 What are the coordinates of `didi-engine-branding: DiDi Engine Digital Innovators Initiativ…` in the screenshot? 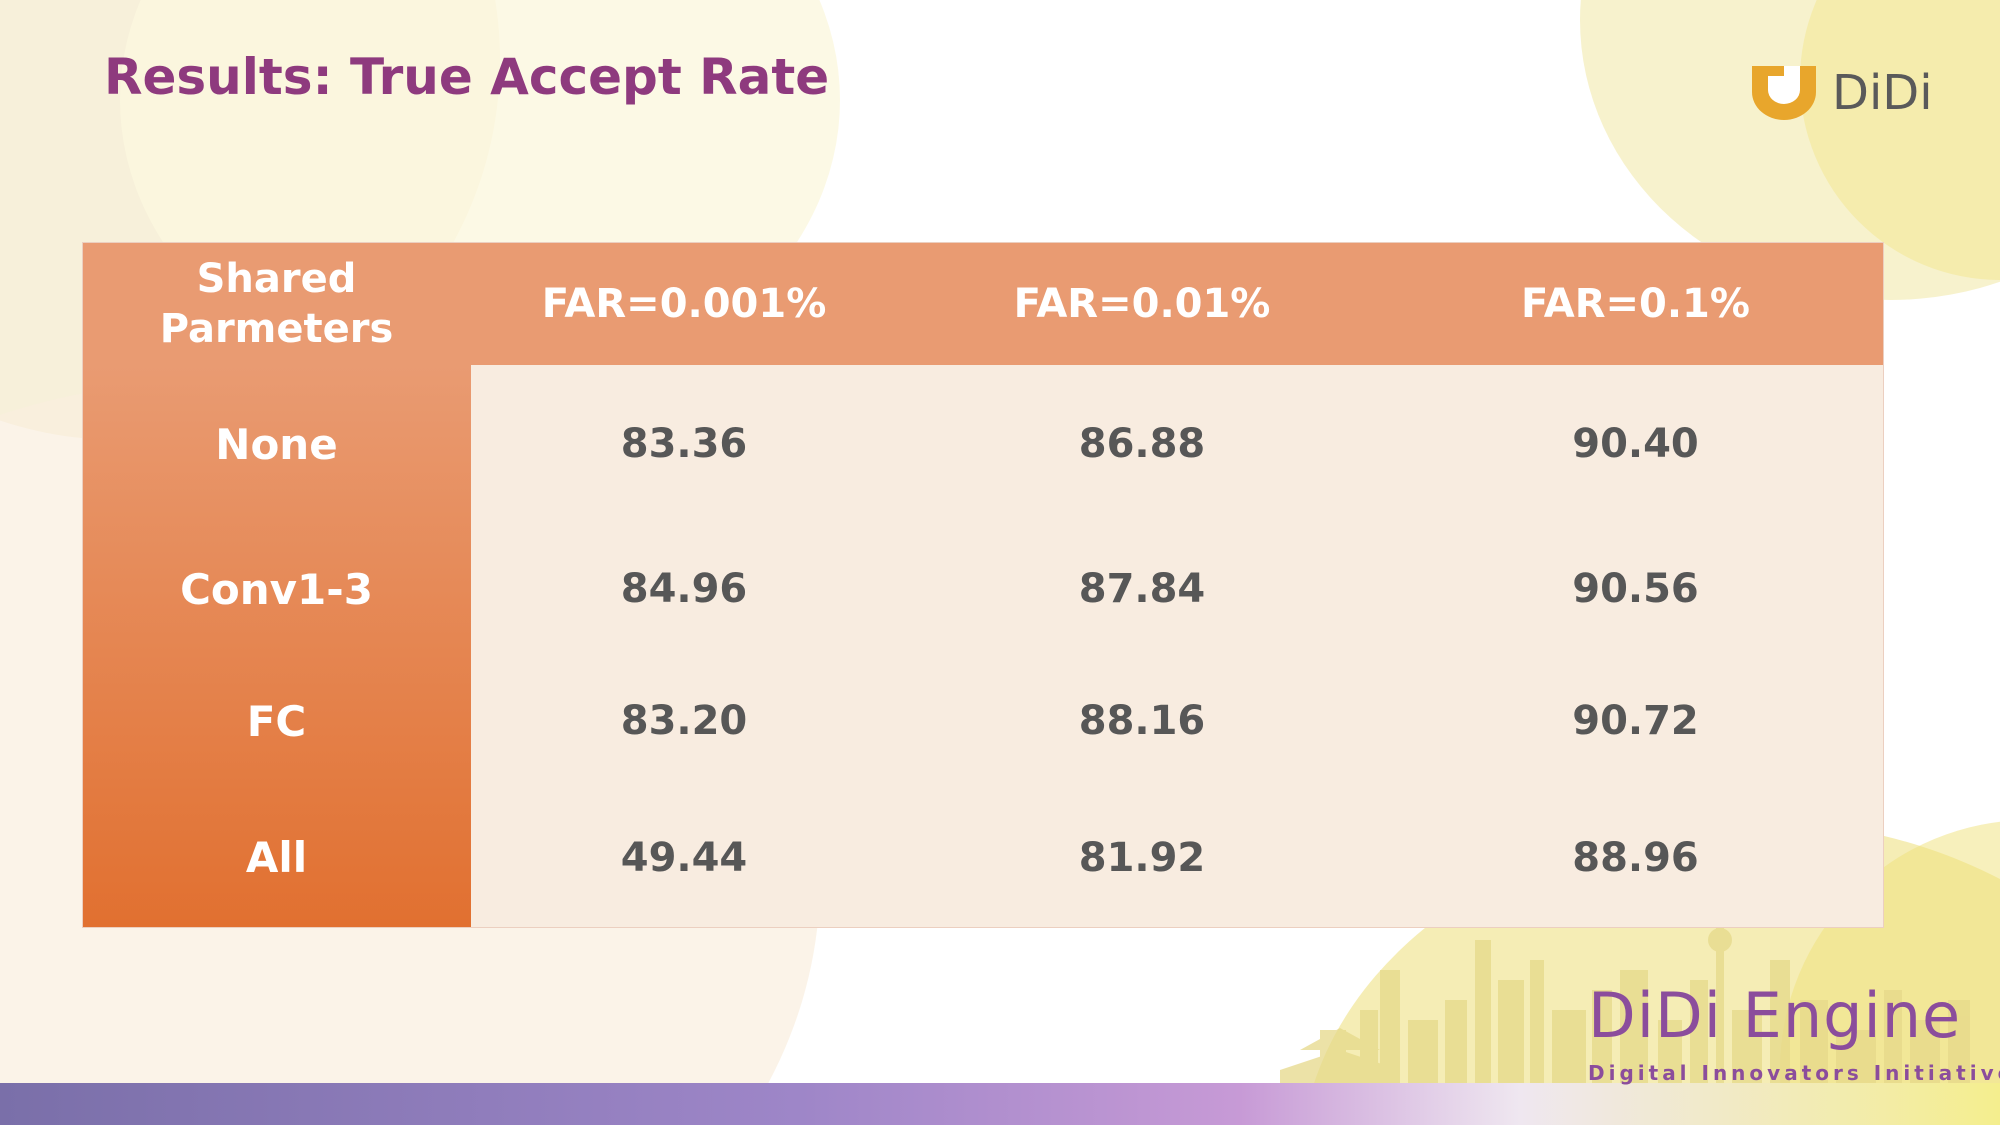 It's located at (1794, 1032).